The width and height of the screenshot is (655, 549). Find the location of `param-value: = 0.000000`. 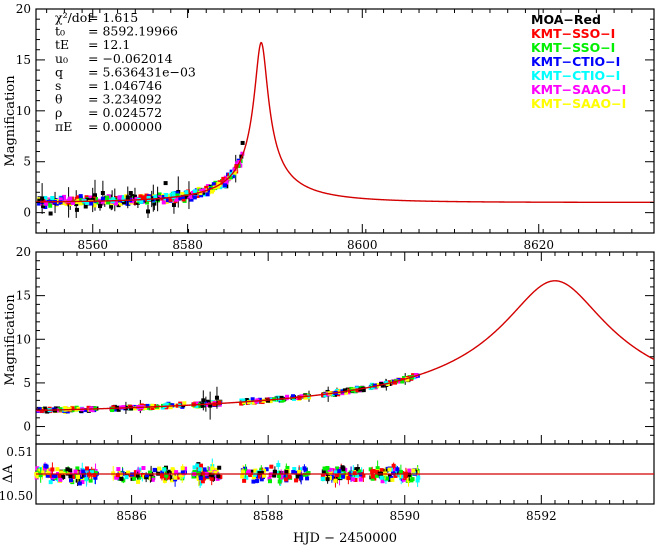

param-value: = 0.000000 is located at coordinates (125, 126).